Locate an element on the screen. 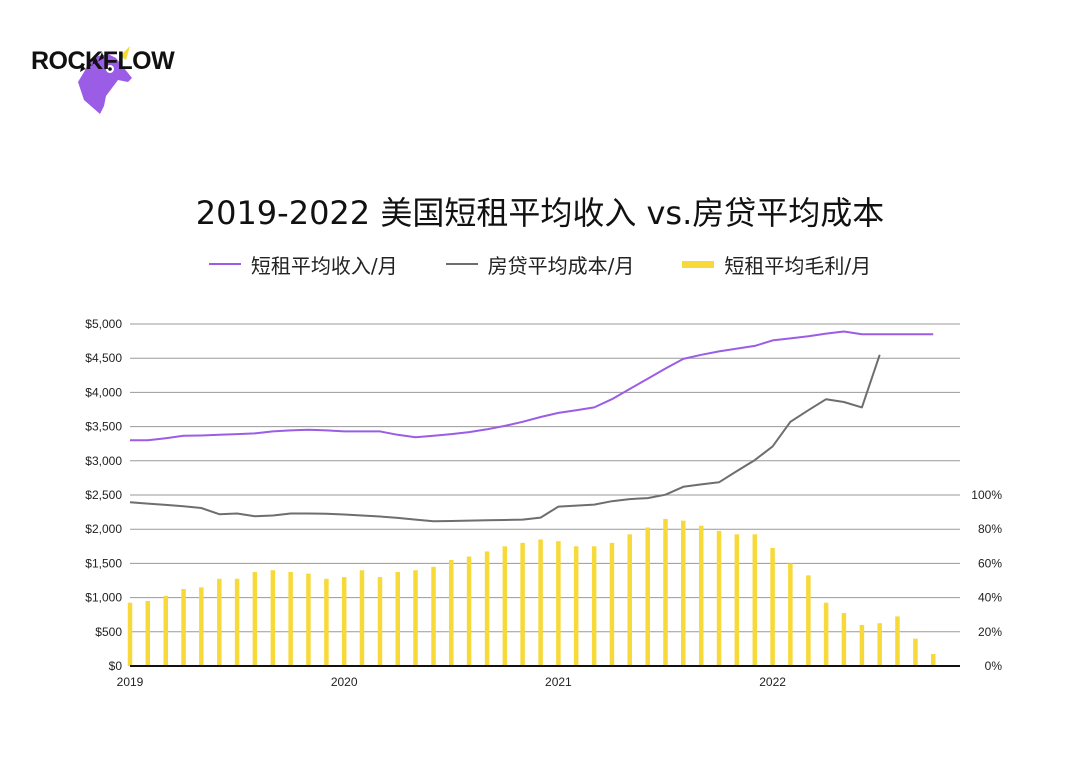 This screenshot has width=1080, height=760. legend-swatch-mortgage is located at coordinates (461, 264).